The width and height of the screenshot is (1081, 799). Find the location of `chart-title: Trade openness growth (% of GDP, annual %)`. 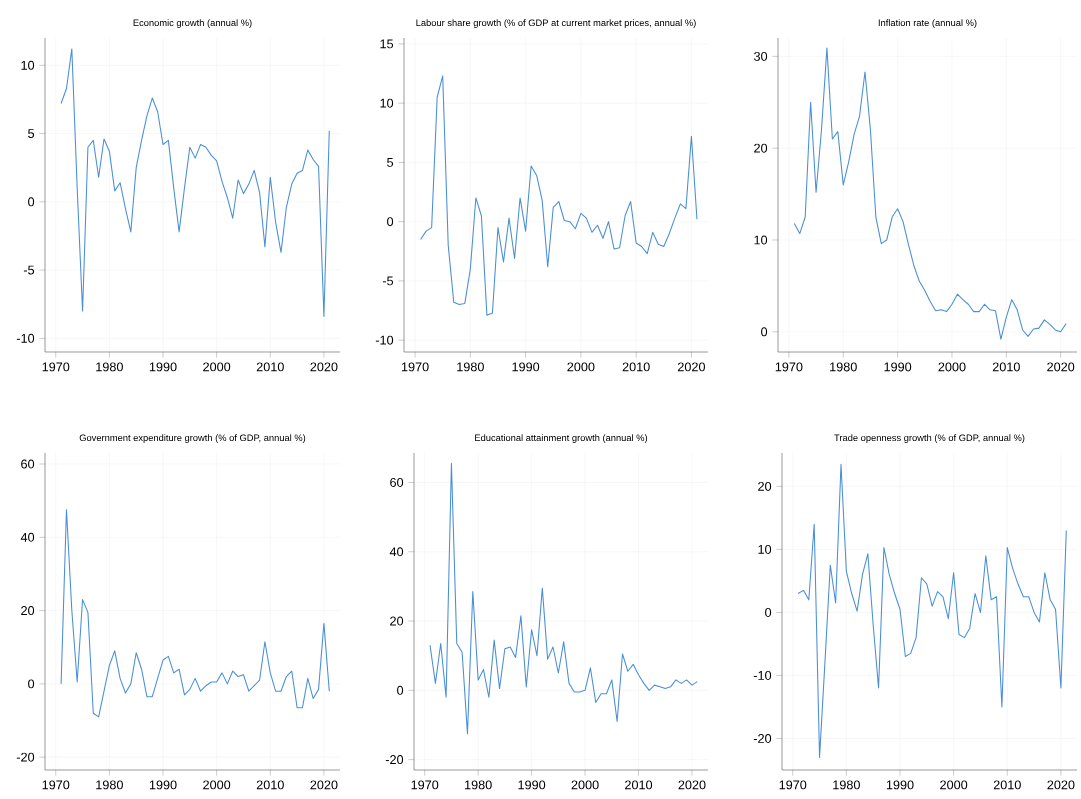

chart-title: Trade openness growth (% of GDP, annual %) is located at coordinates (929, 438).